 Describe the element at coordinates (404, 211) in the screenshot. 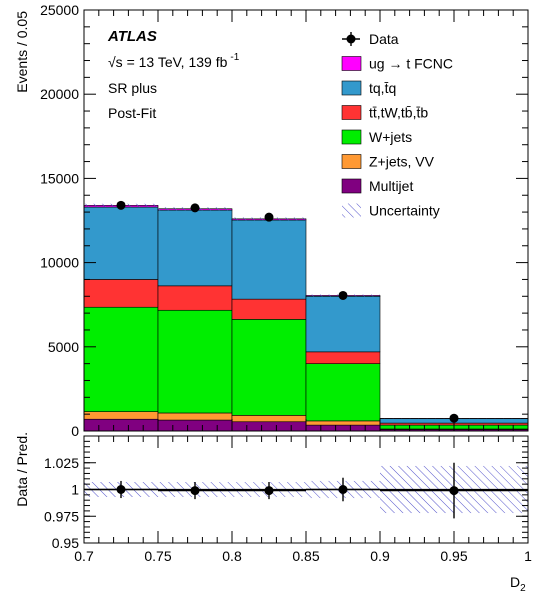

I see `legend-label: Uncertainty` at that location.